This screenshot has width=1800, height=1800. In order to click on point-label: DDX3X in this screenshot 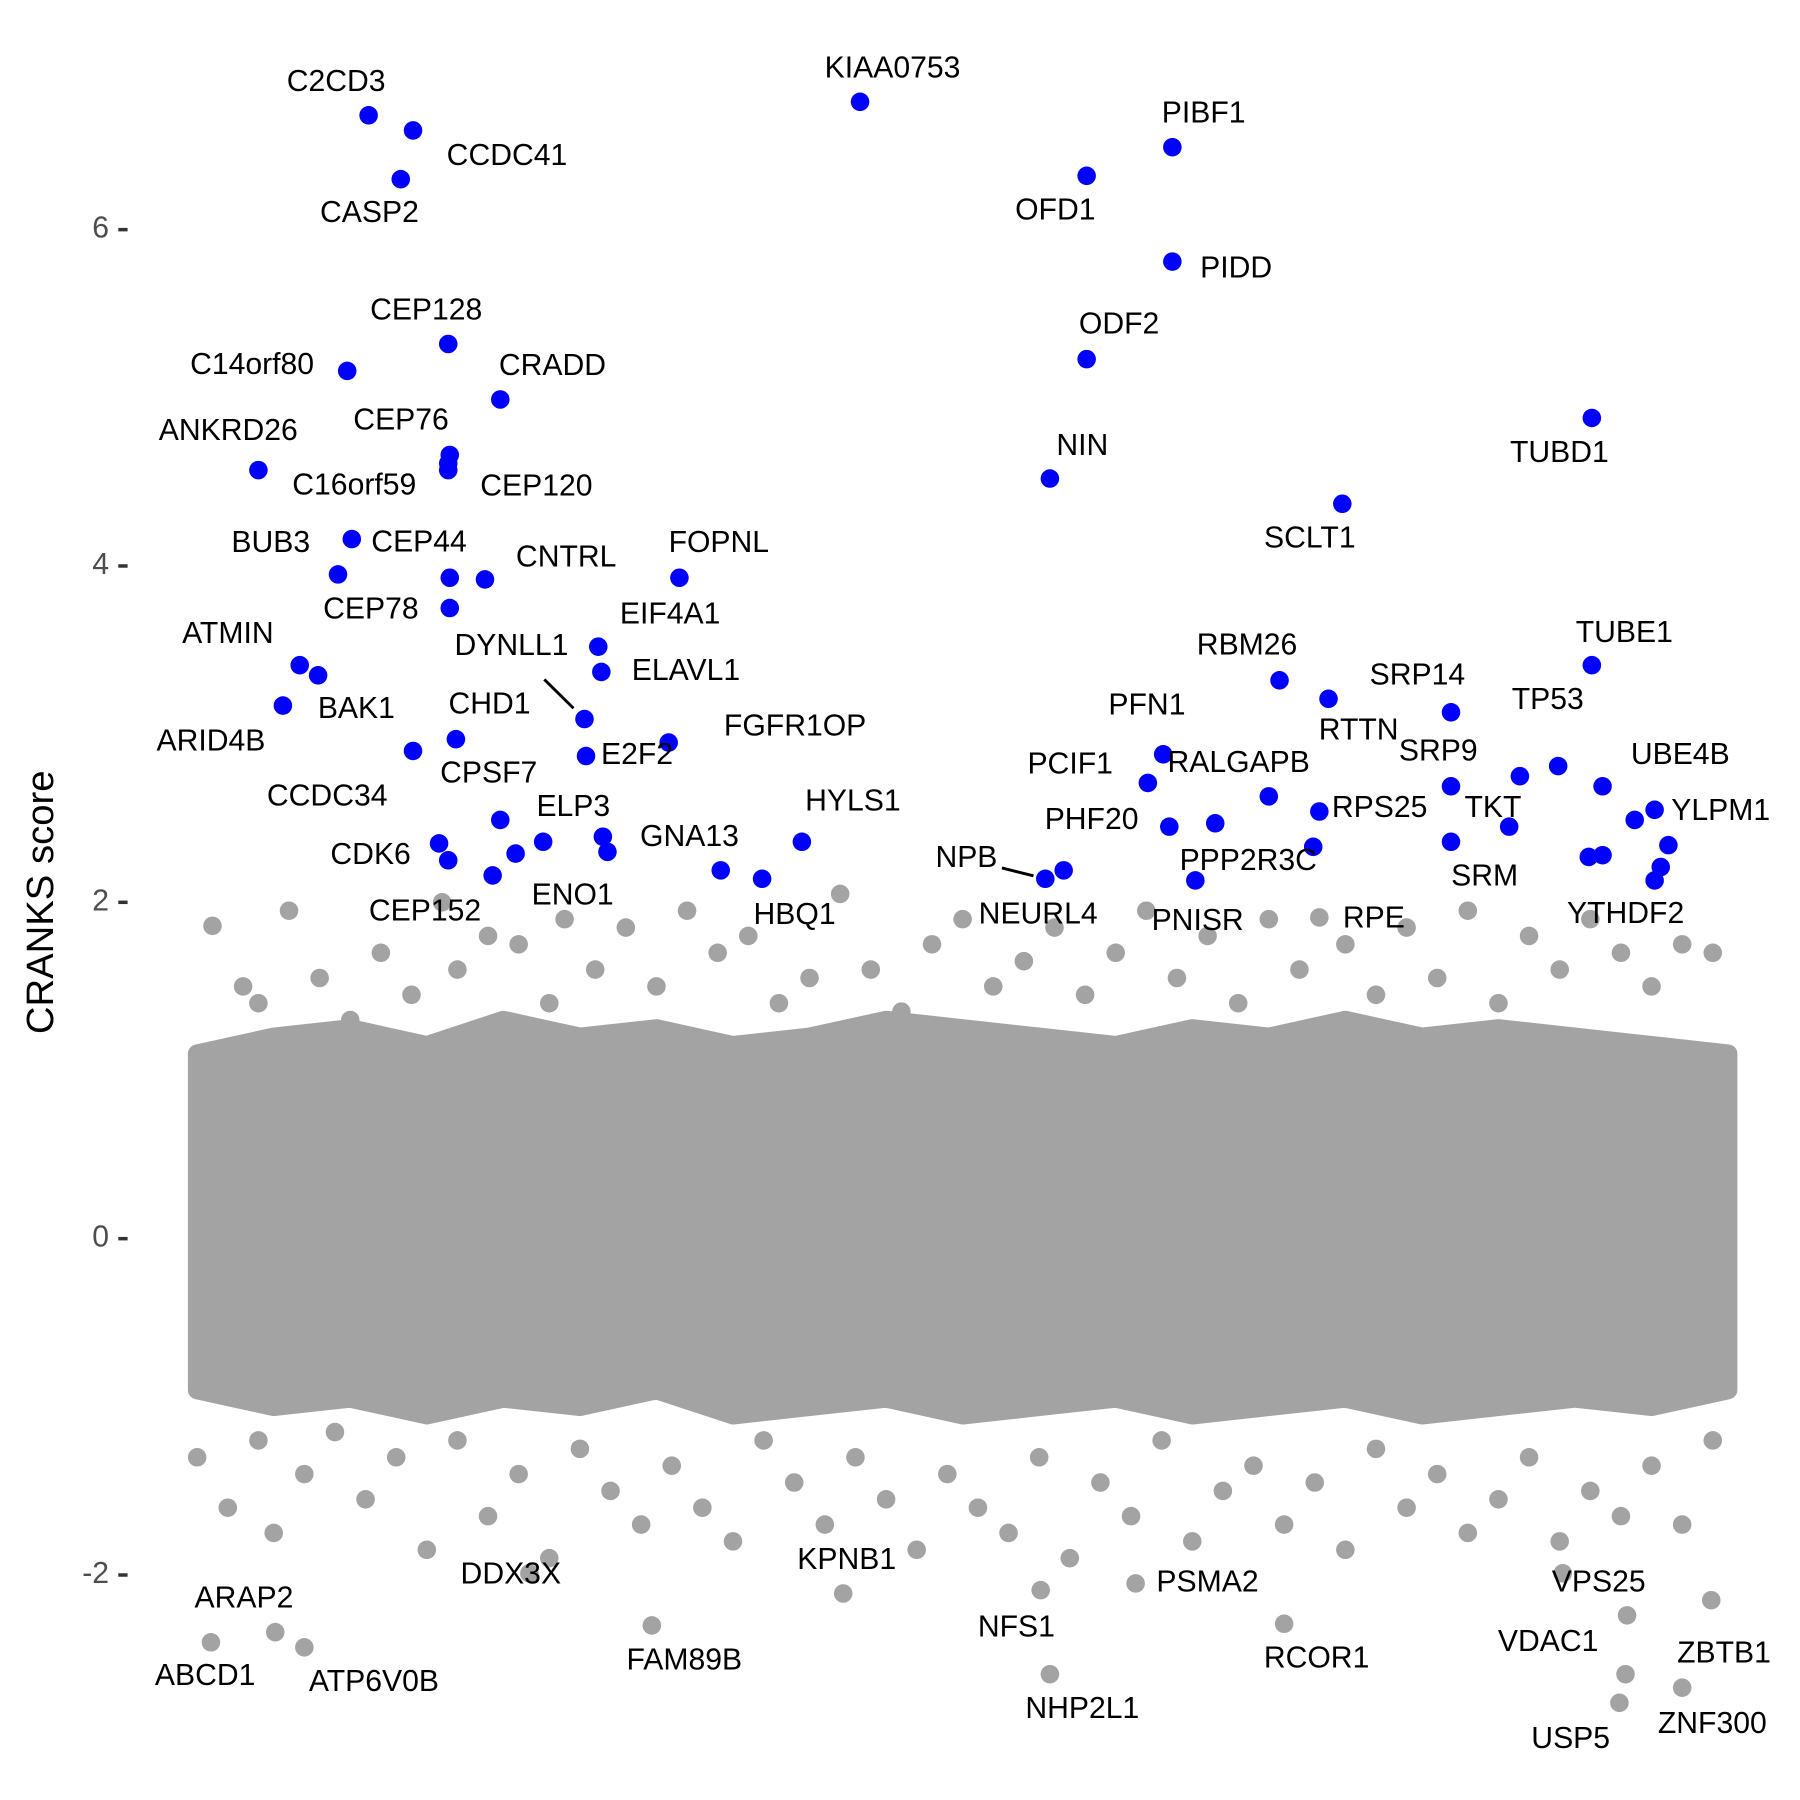, I will do `click(511, 1574)`.